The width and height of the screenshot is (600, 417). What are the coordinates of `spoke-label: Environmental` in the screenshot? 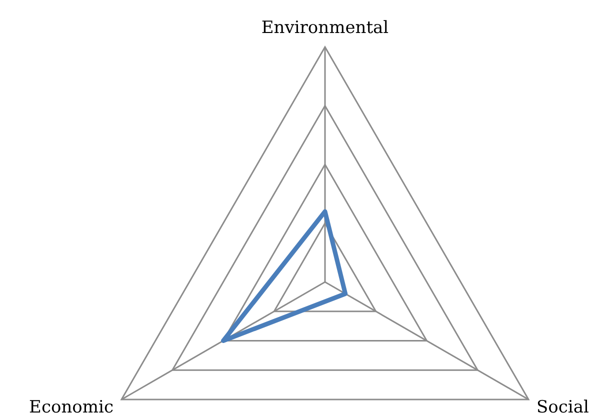 It's located at (325, 28).